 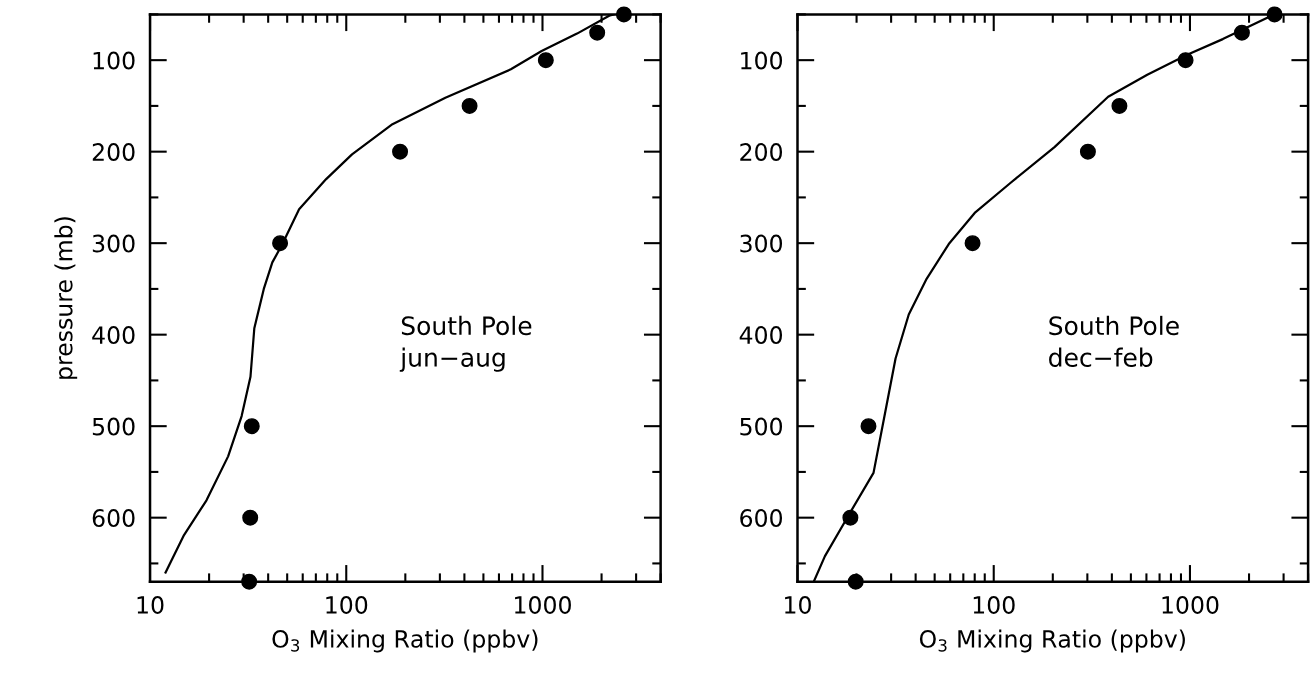 I want to click on annotation: South Pole jun−aug, so click(x=465, y=343).